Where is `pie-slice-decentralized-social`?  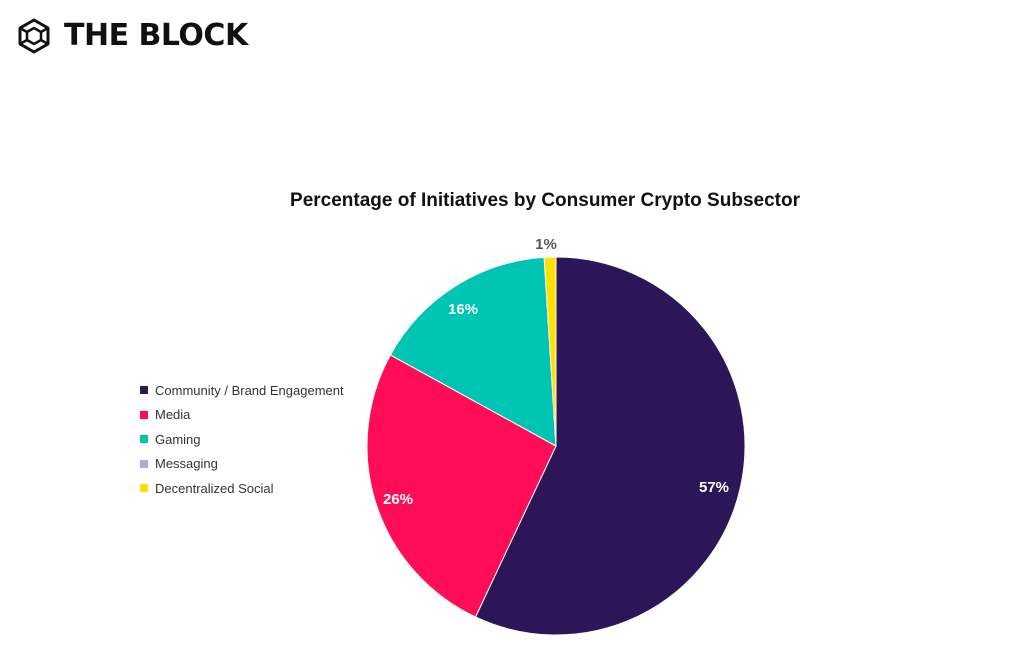
pie-slice-decentralized-social is located at coordinates (550, 351).